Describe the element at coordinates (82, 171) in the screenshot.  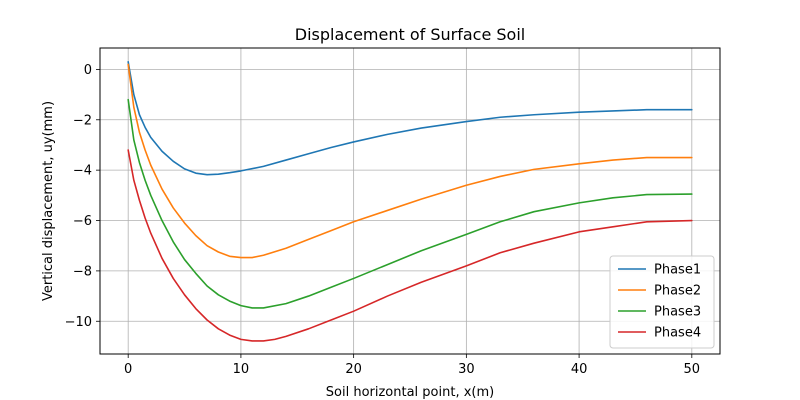
I see `y-tick-label: −4` at that location.